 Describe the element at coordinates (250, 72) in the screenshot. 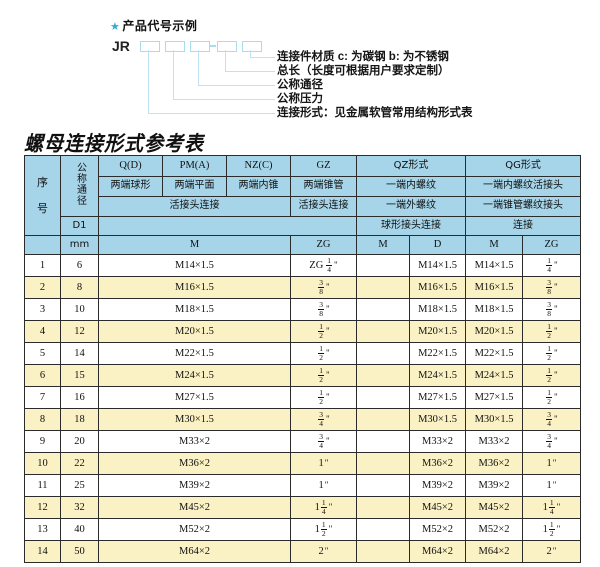

I see `leader-line-2-horizontal` at that location.